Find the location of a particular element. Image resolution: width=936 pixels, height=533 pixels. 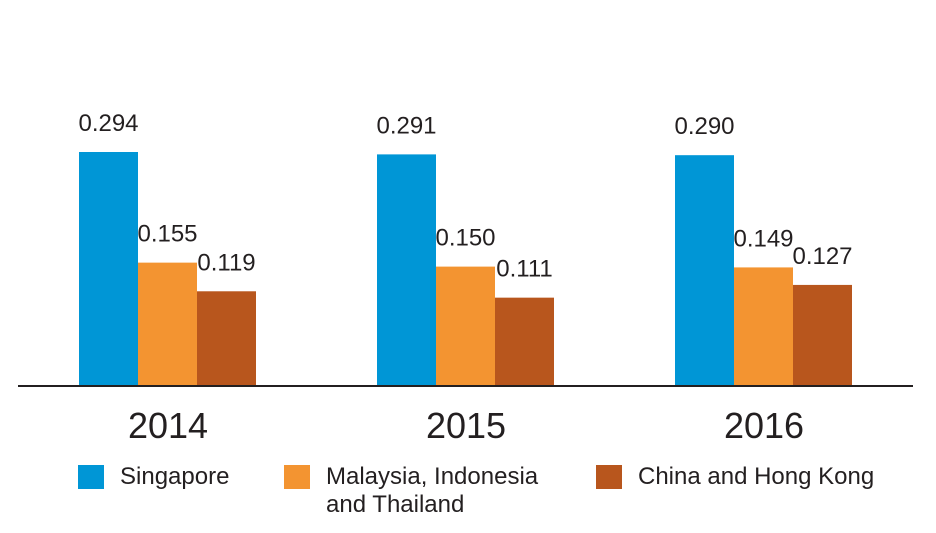

bar-singapore-2014 is located at coordinates (108, 269).